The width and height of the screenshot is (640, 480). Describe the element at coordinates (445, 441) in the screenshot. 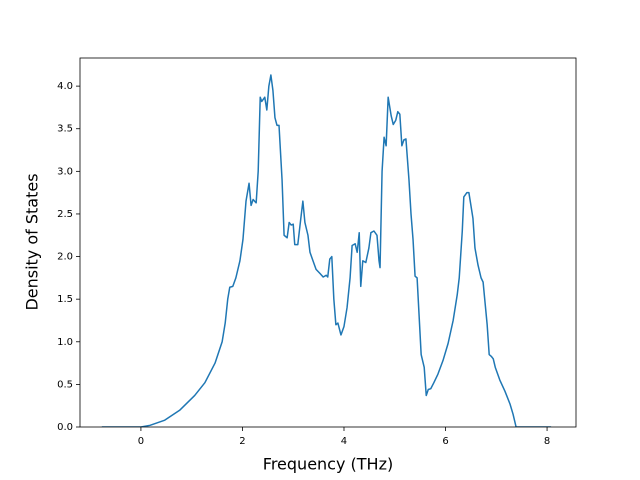

I see `x-tick-label: 6` at that location.